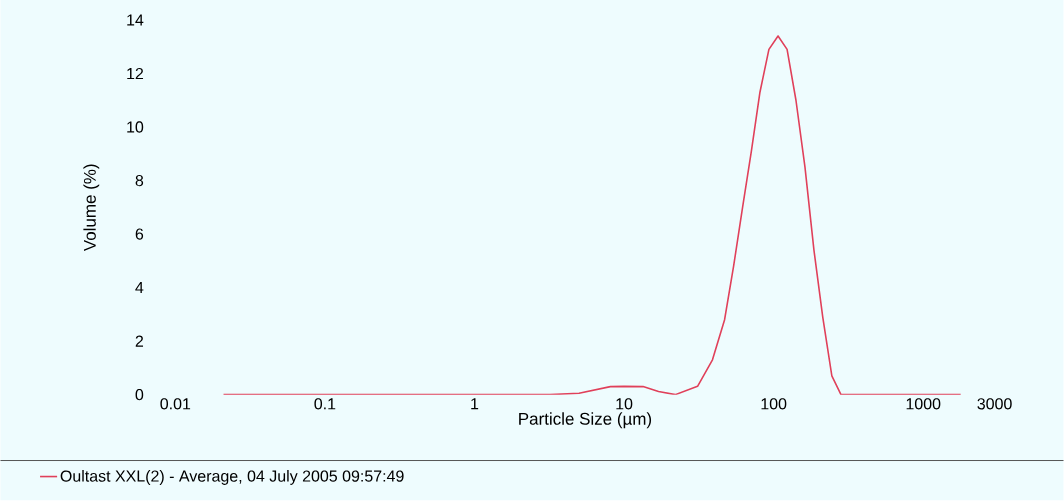 Image resolution: width=1064 pixels, height=501 pixels. Describe the element at coordinates (139, 288) in the screenshot. I see `y-tick-label: 4` at that location.